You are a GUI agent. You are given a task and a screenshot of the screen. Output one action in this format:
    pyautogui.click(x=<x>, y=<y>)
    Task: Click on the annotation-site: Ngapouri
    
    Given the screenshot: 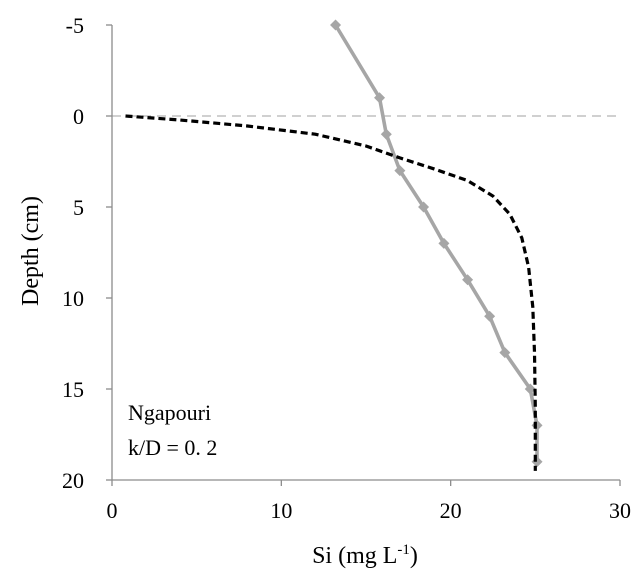 What is the action you would take?
    pyautogui.click(x=169, y=412)
    